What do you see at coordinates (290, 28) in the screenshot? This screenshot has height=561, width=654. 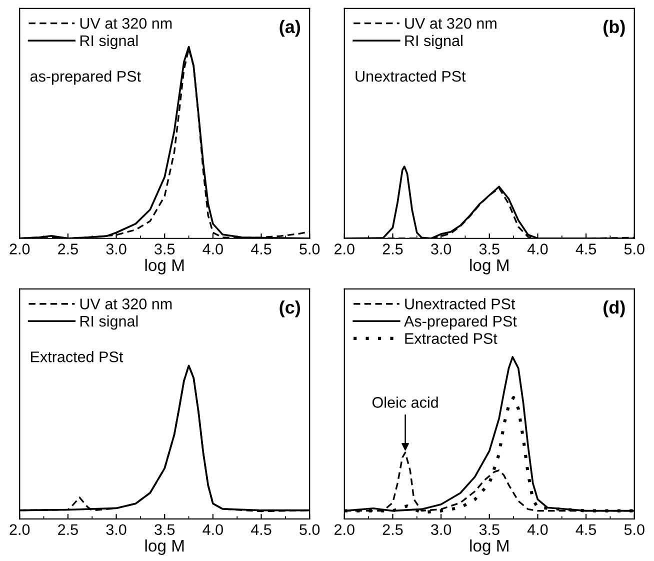 I see `text: (a)` at bounding box center [290, 28].